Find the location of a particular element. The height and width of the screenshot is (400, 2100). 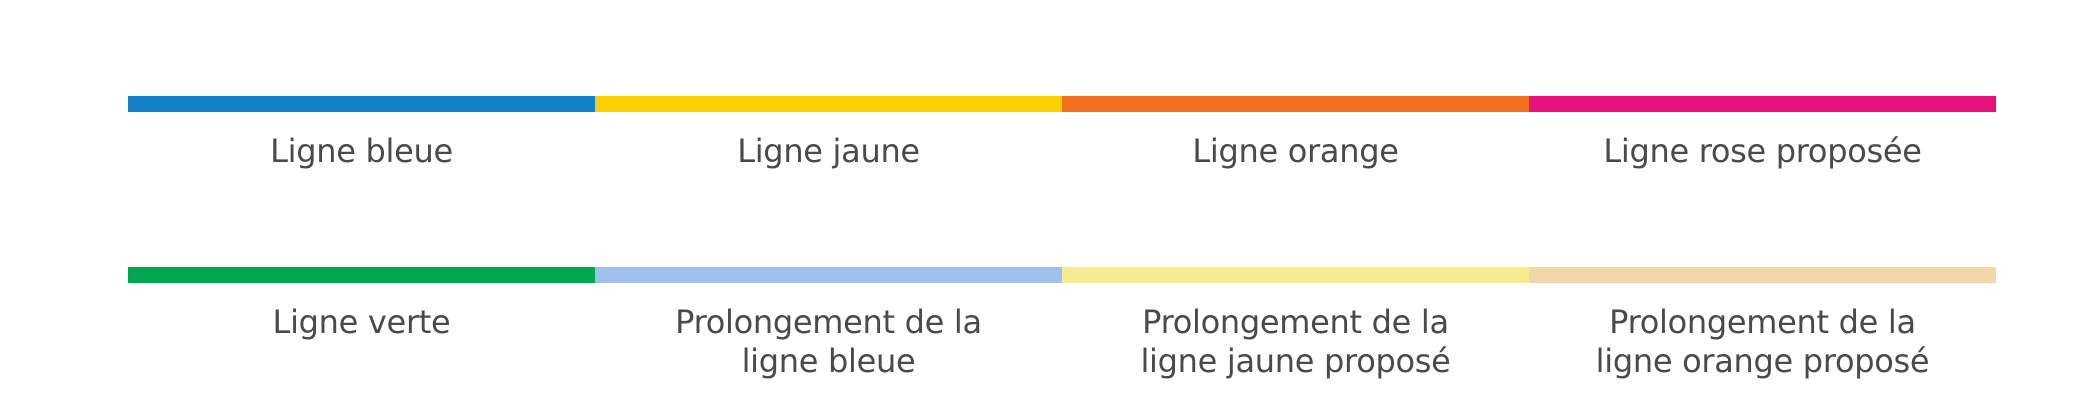

legend-label: Ligne bleue is located at coordinates (361, 151).